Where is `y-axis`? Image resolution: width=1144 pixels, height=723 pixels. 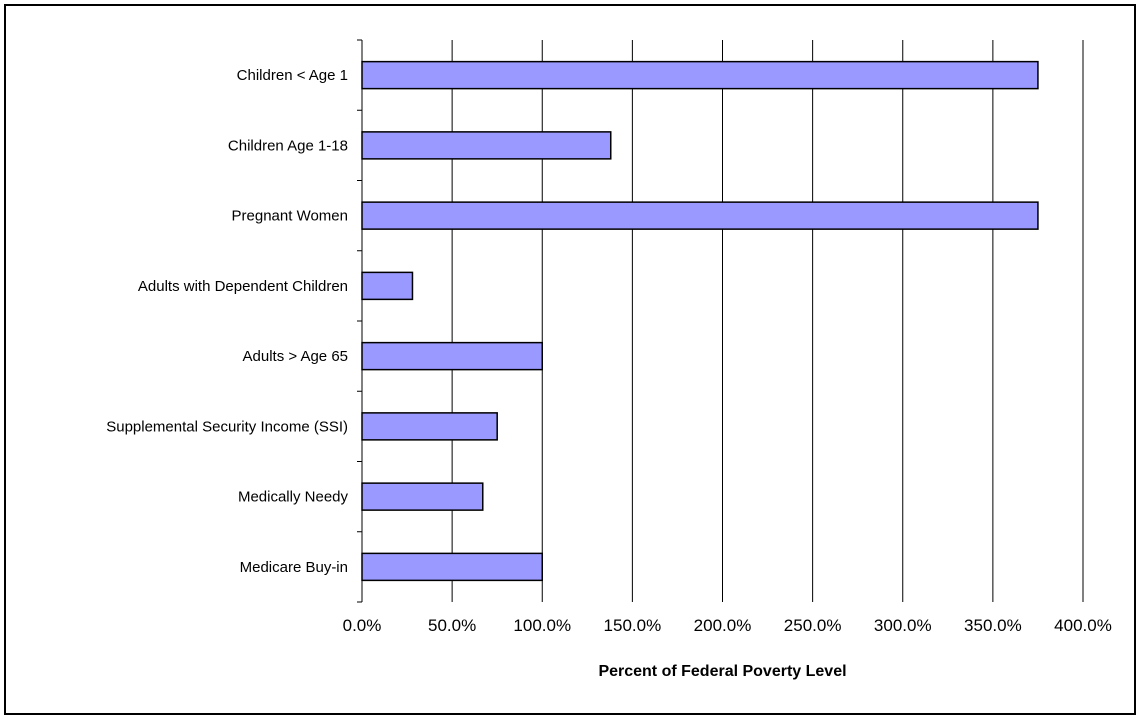
y-axis is located at coordinates (360, 321).